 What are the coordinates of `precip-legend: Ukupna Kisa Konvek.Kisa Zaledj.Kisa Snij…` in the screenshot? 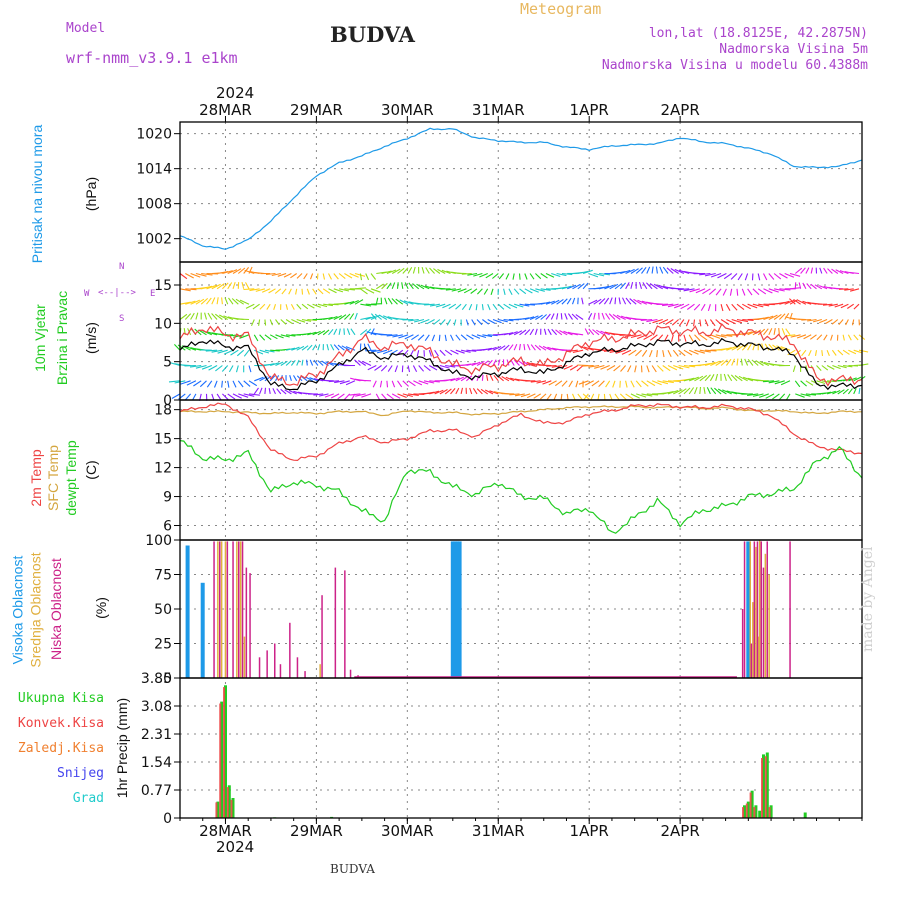 It's located at (52, 748).